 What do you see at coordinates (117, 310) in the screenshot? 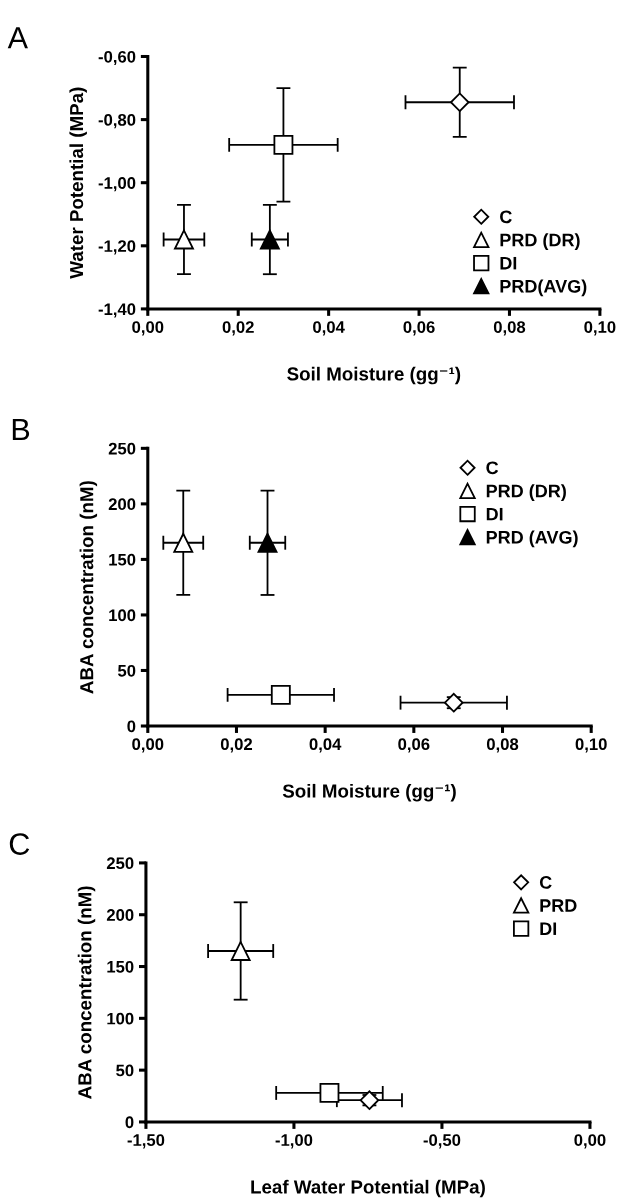
I see `y-tick-label: -1,40` at bounding box center [117, 310].